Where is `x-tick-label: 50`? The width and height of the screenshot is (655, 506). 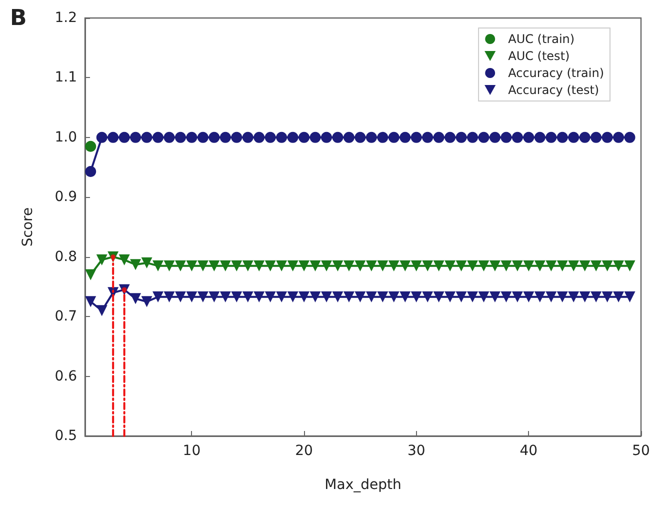 x-tick-label: 50 is located at coordinates (641, 451).